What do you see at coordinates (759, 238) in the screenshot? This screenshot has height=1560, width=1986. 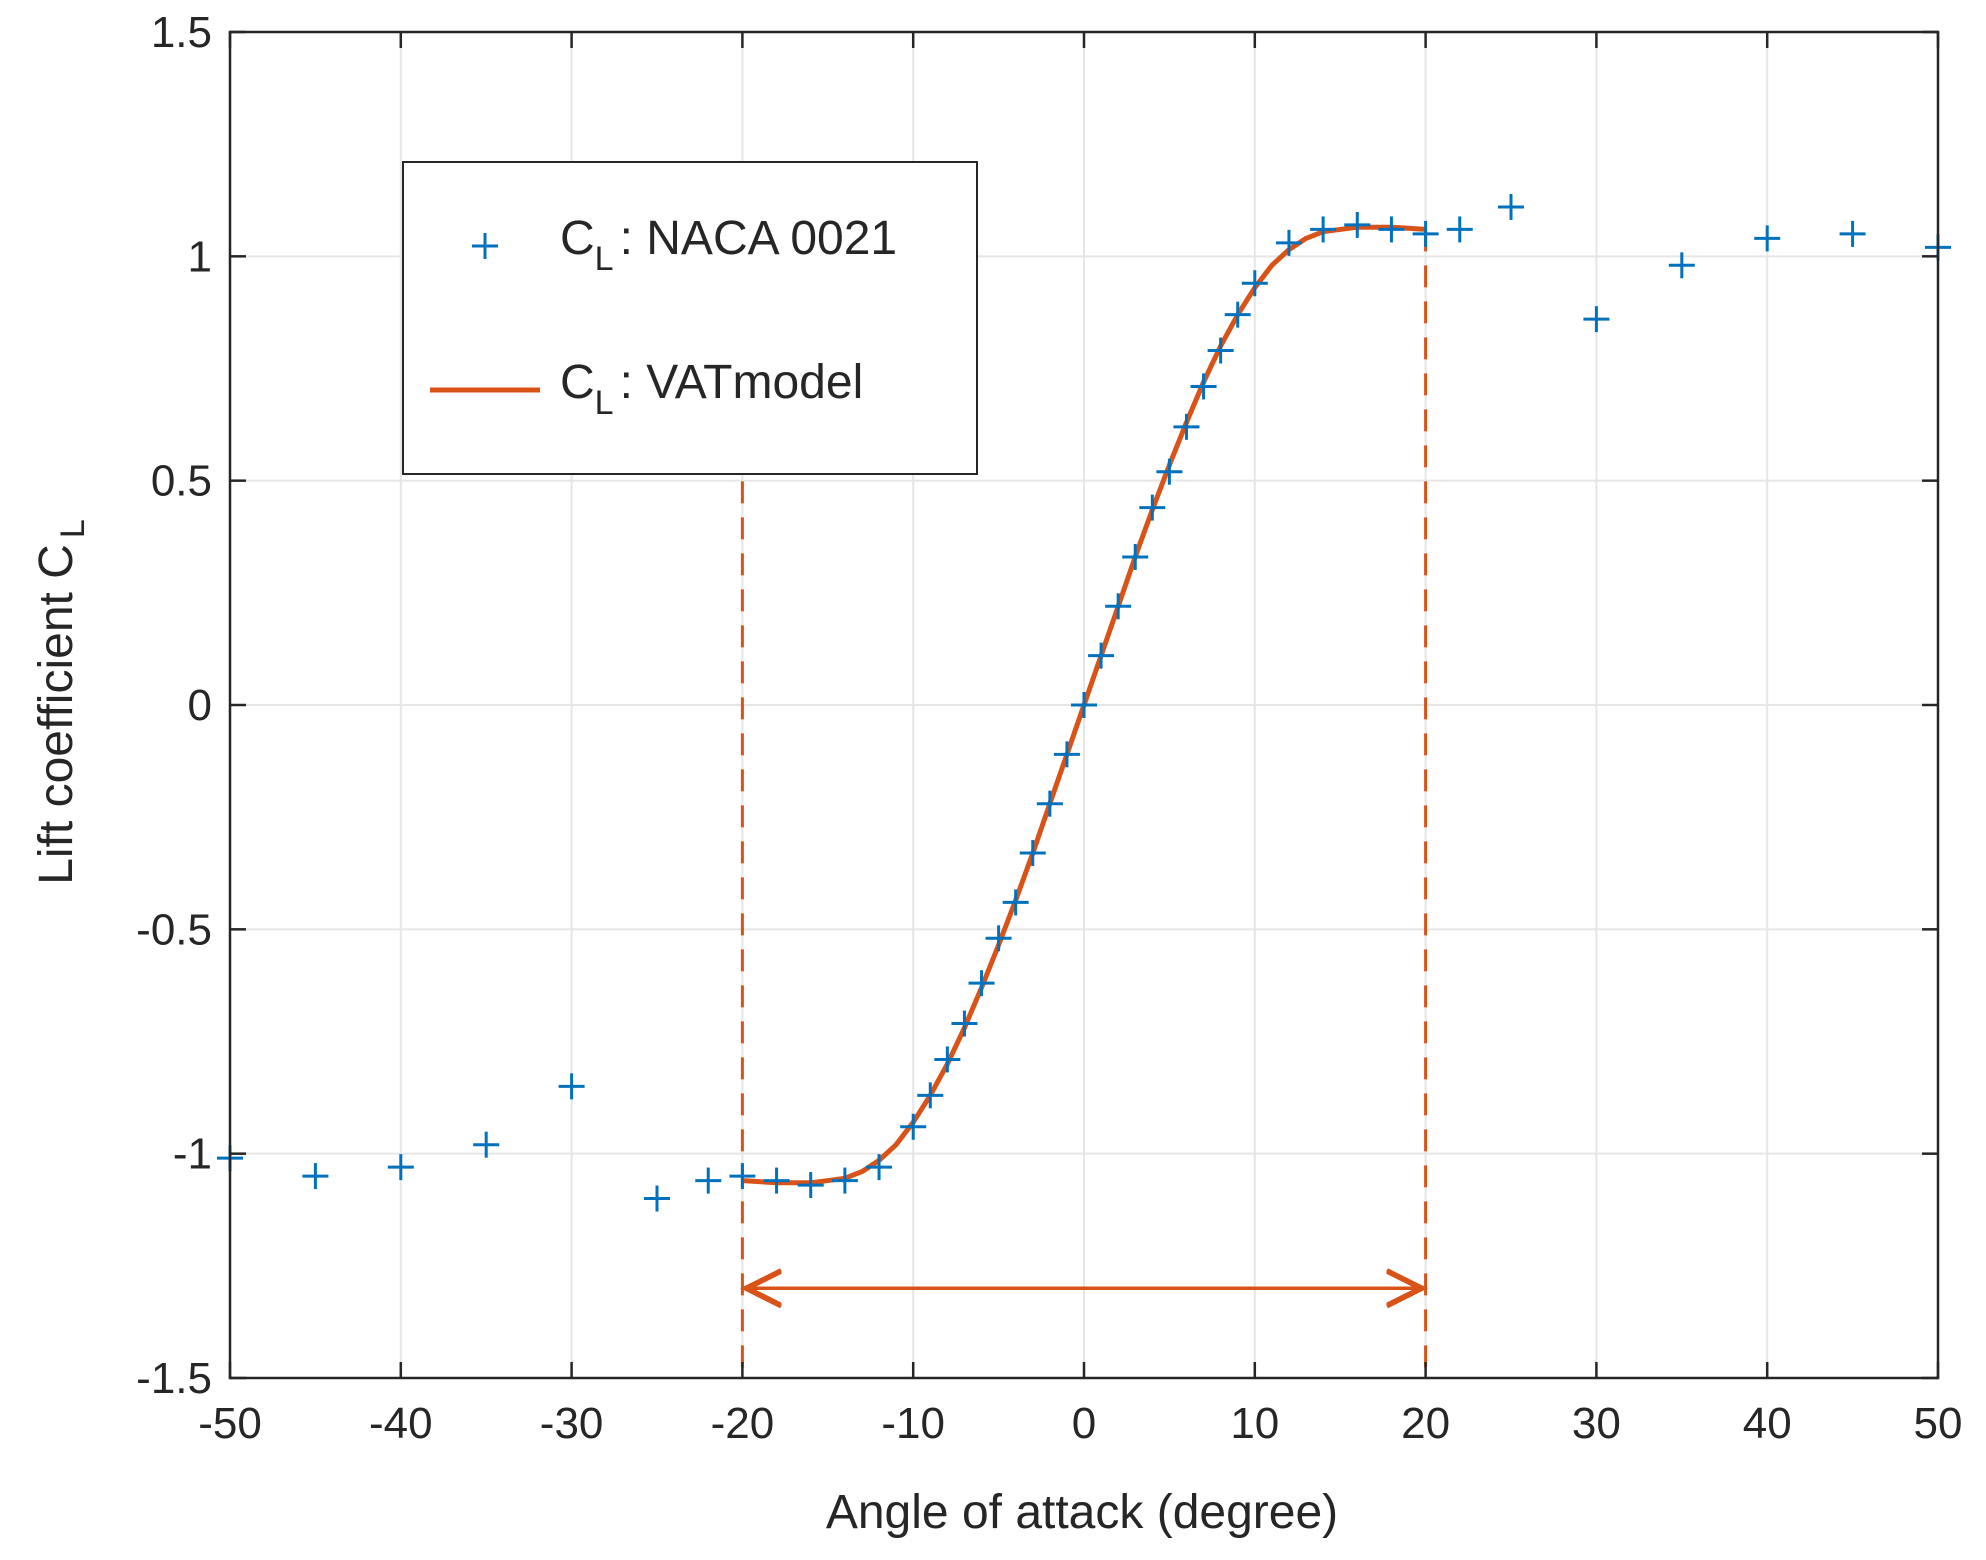 I see `legend-naca-rest: : NACA 0021` at bounding box center [759, 238].